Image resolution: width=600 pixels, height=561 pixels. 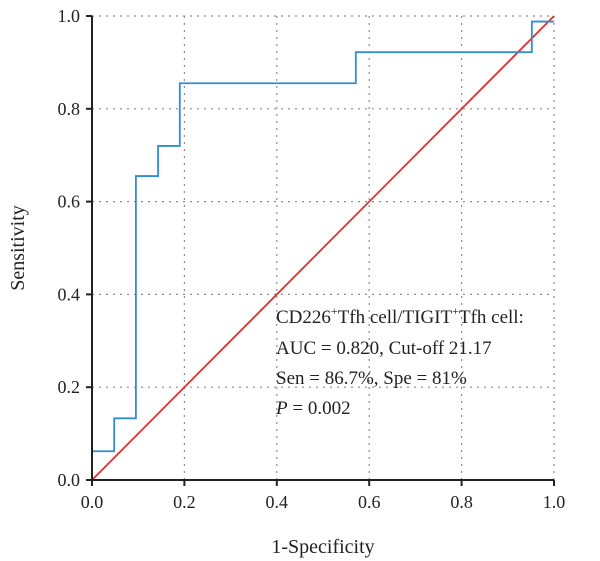 What do you see at coordinates (92, 502) in the screenshot?
I see `x-tick-label: 0.0` at bounding box center [92, 502].